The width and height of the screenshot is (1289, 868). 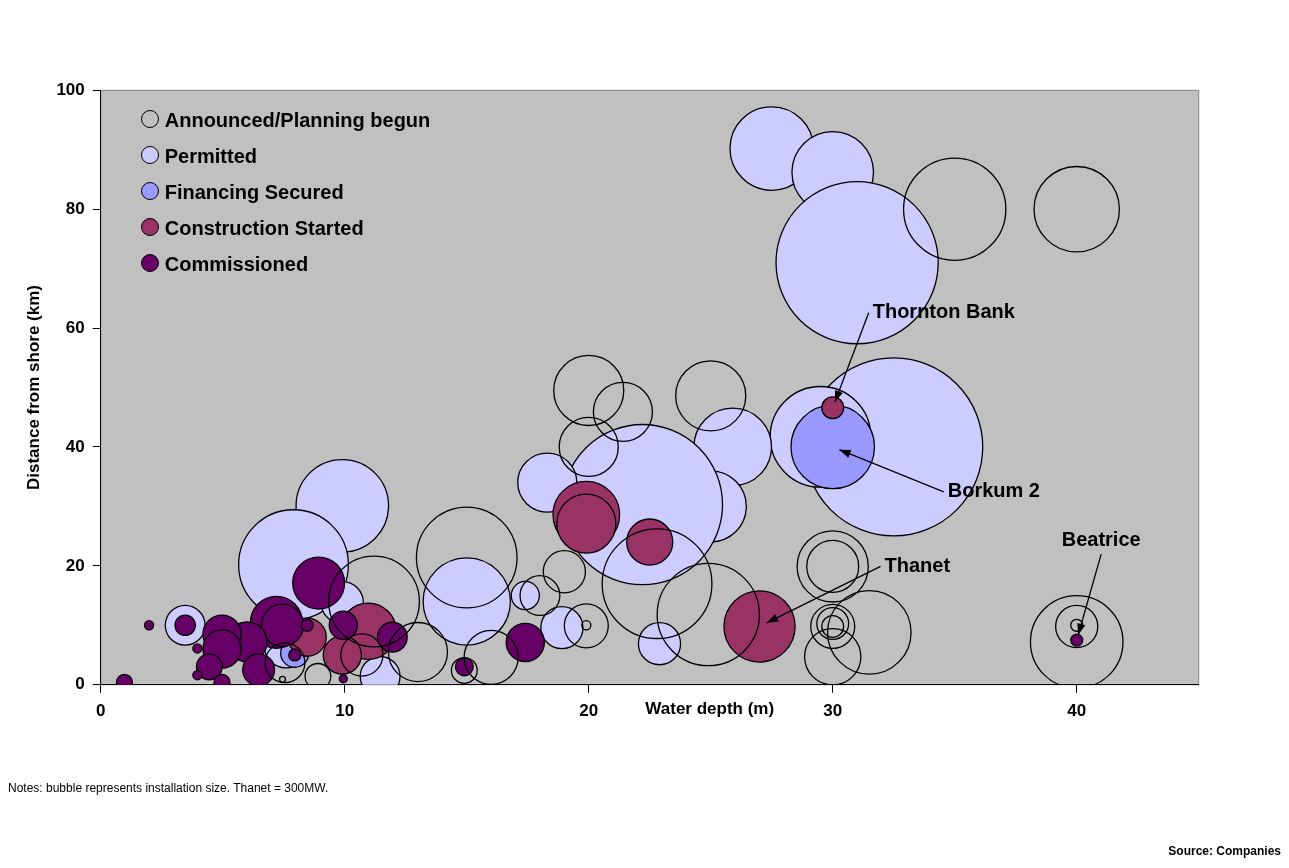 What do you see at coordinates (264, 228) in the screenshot?
I see `legend-label: Construction Started` at bounding box center [264, 228].